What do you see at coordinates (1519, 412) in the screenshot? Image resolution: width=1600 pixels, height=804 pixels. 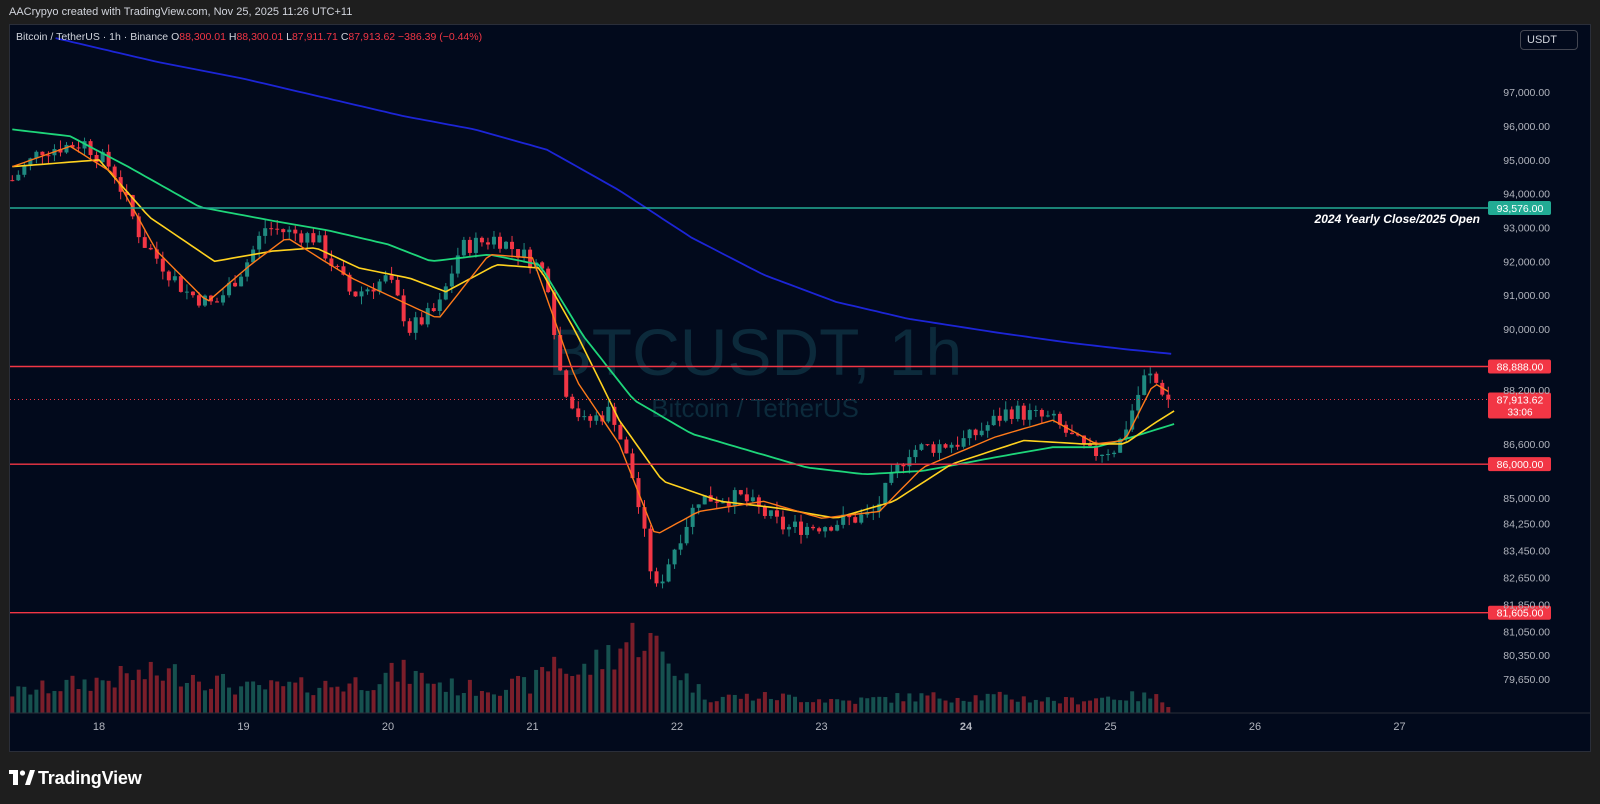 I see `countdown-label: 33:06` at bounding box center [1519, 412].